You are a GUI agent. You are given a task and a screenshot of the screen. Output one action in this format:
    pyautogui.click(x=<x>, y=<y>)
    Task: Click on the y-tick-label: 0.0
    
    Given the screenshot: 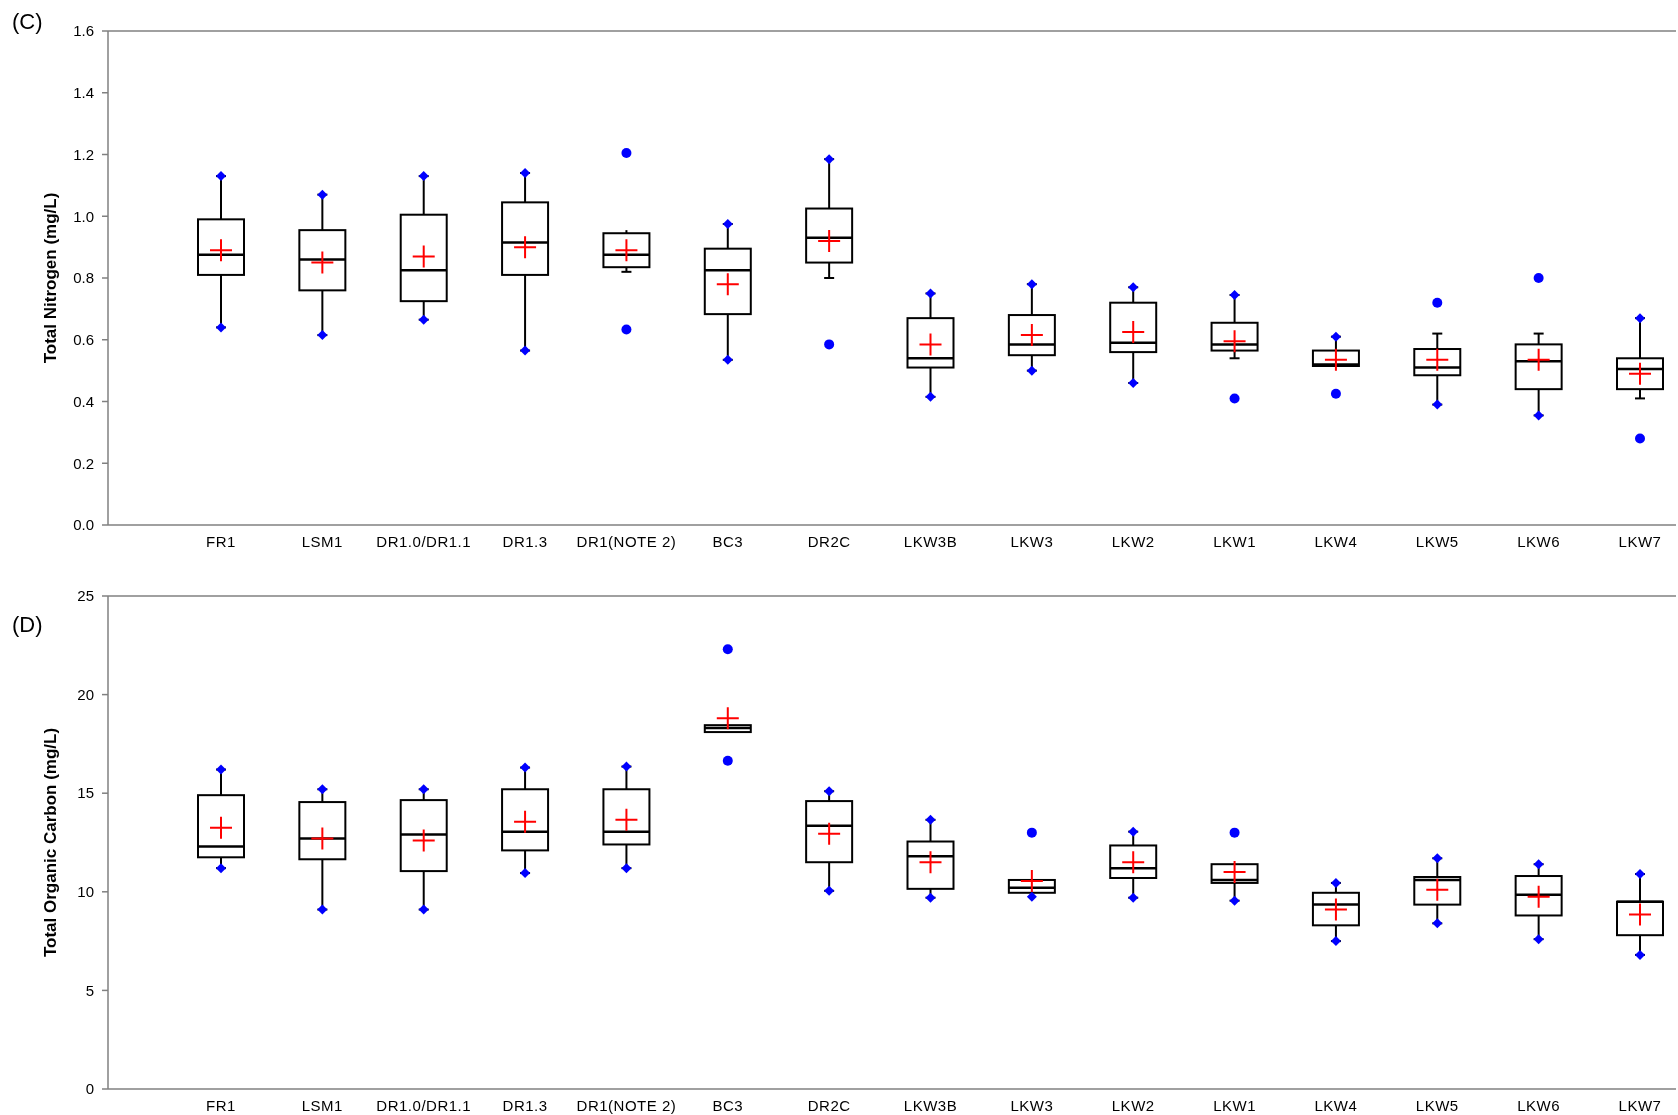 What is the action you would take?
    pyautogui.click(x=83, y=525)
    